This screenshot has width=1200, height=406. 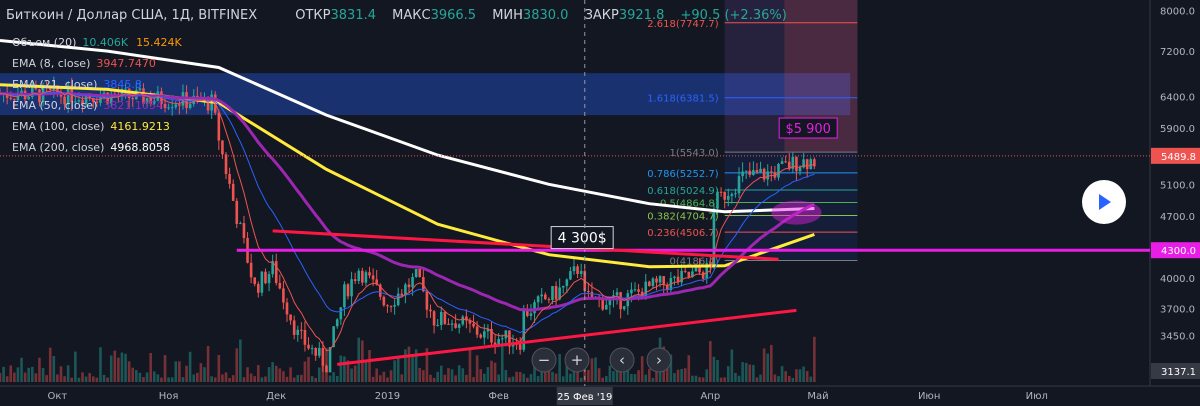 I want to click on y-tick-label: 8000.0, so click(x=1177, y=11).